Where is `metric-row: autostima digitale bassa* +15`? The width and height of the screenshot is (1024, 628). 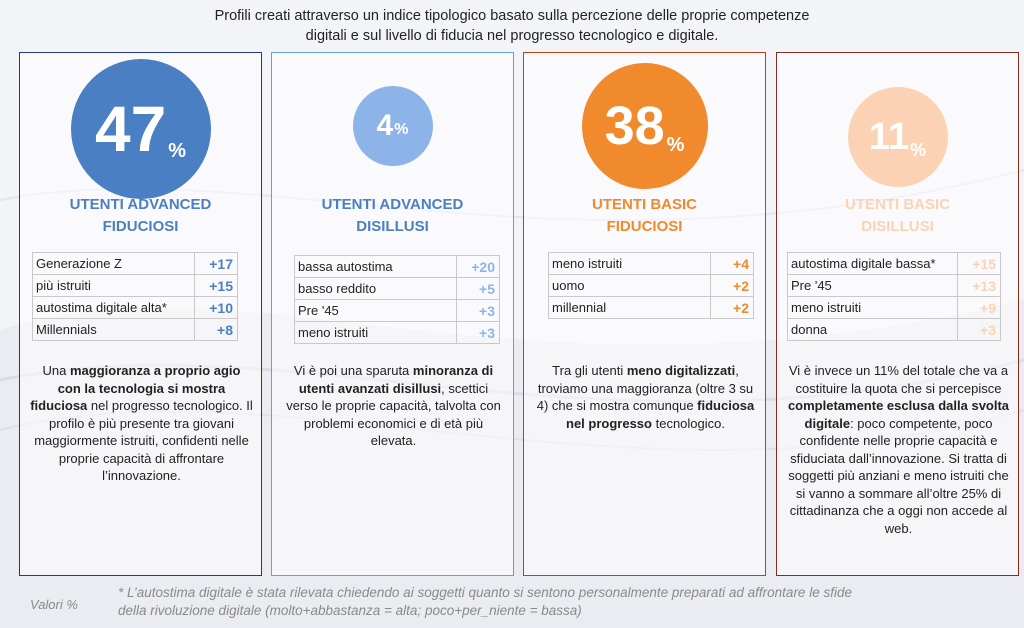 metric-row: autostima digitale bassa* +15 is located at coordinates (894, 263).